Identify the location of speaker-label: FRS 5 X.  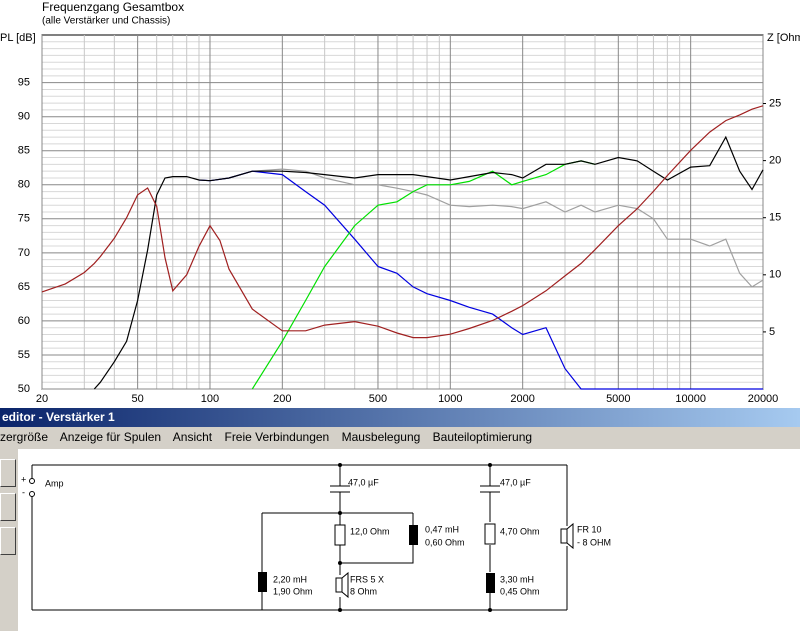
(367, 579).